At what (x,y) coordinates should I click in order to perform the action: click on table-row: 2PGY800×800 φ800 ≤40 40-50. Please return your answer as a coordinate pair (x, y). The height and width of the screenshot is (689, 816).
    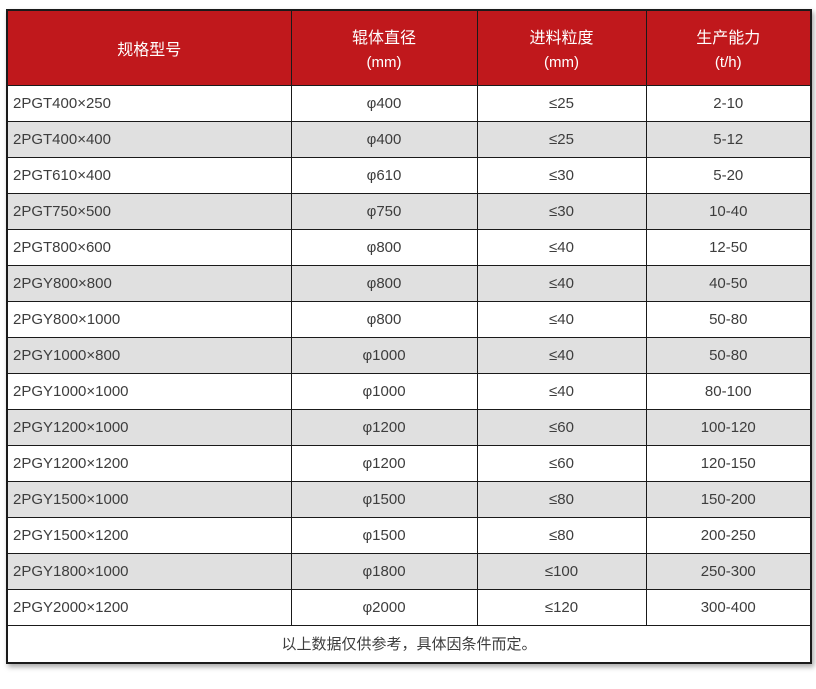
    Looking at the image, I should click on (409, 283).